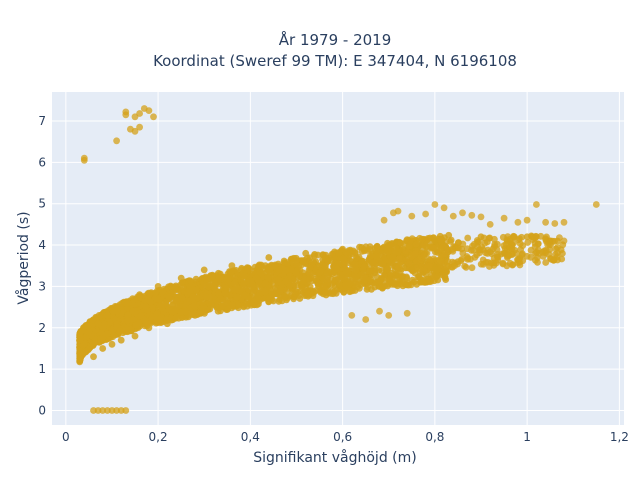  What do you see at coordinates (66, 437) in the screenshot?
I see `x-tick-label: 0` at bounding box center [66, 437].